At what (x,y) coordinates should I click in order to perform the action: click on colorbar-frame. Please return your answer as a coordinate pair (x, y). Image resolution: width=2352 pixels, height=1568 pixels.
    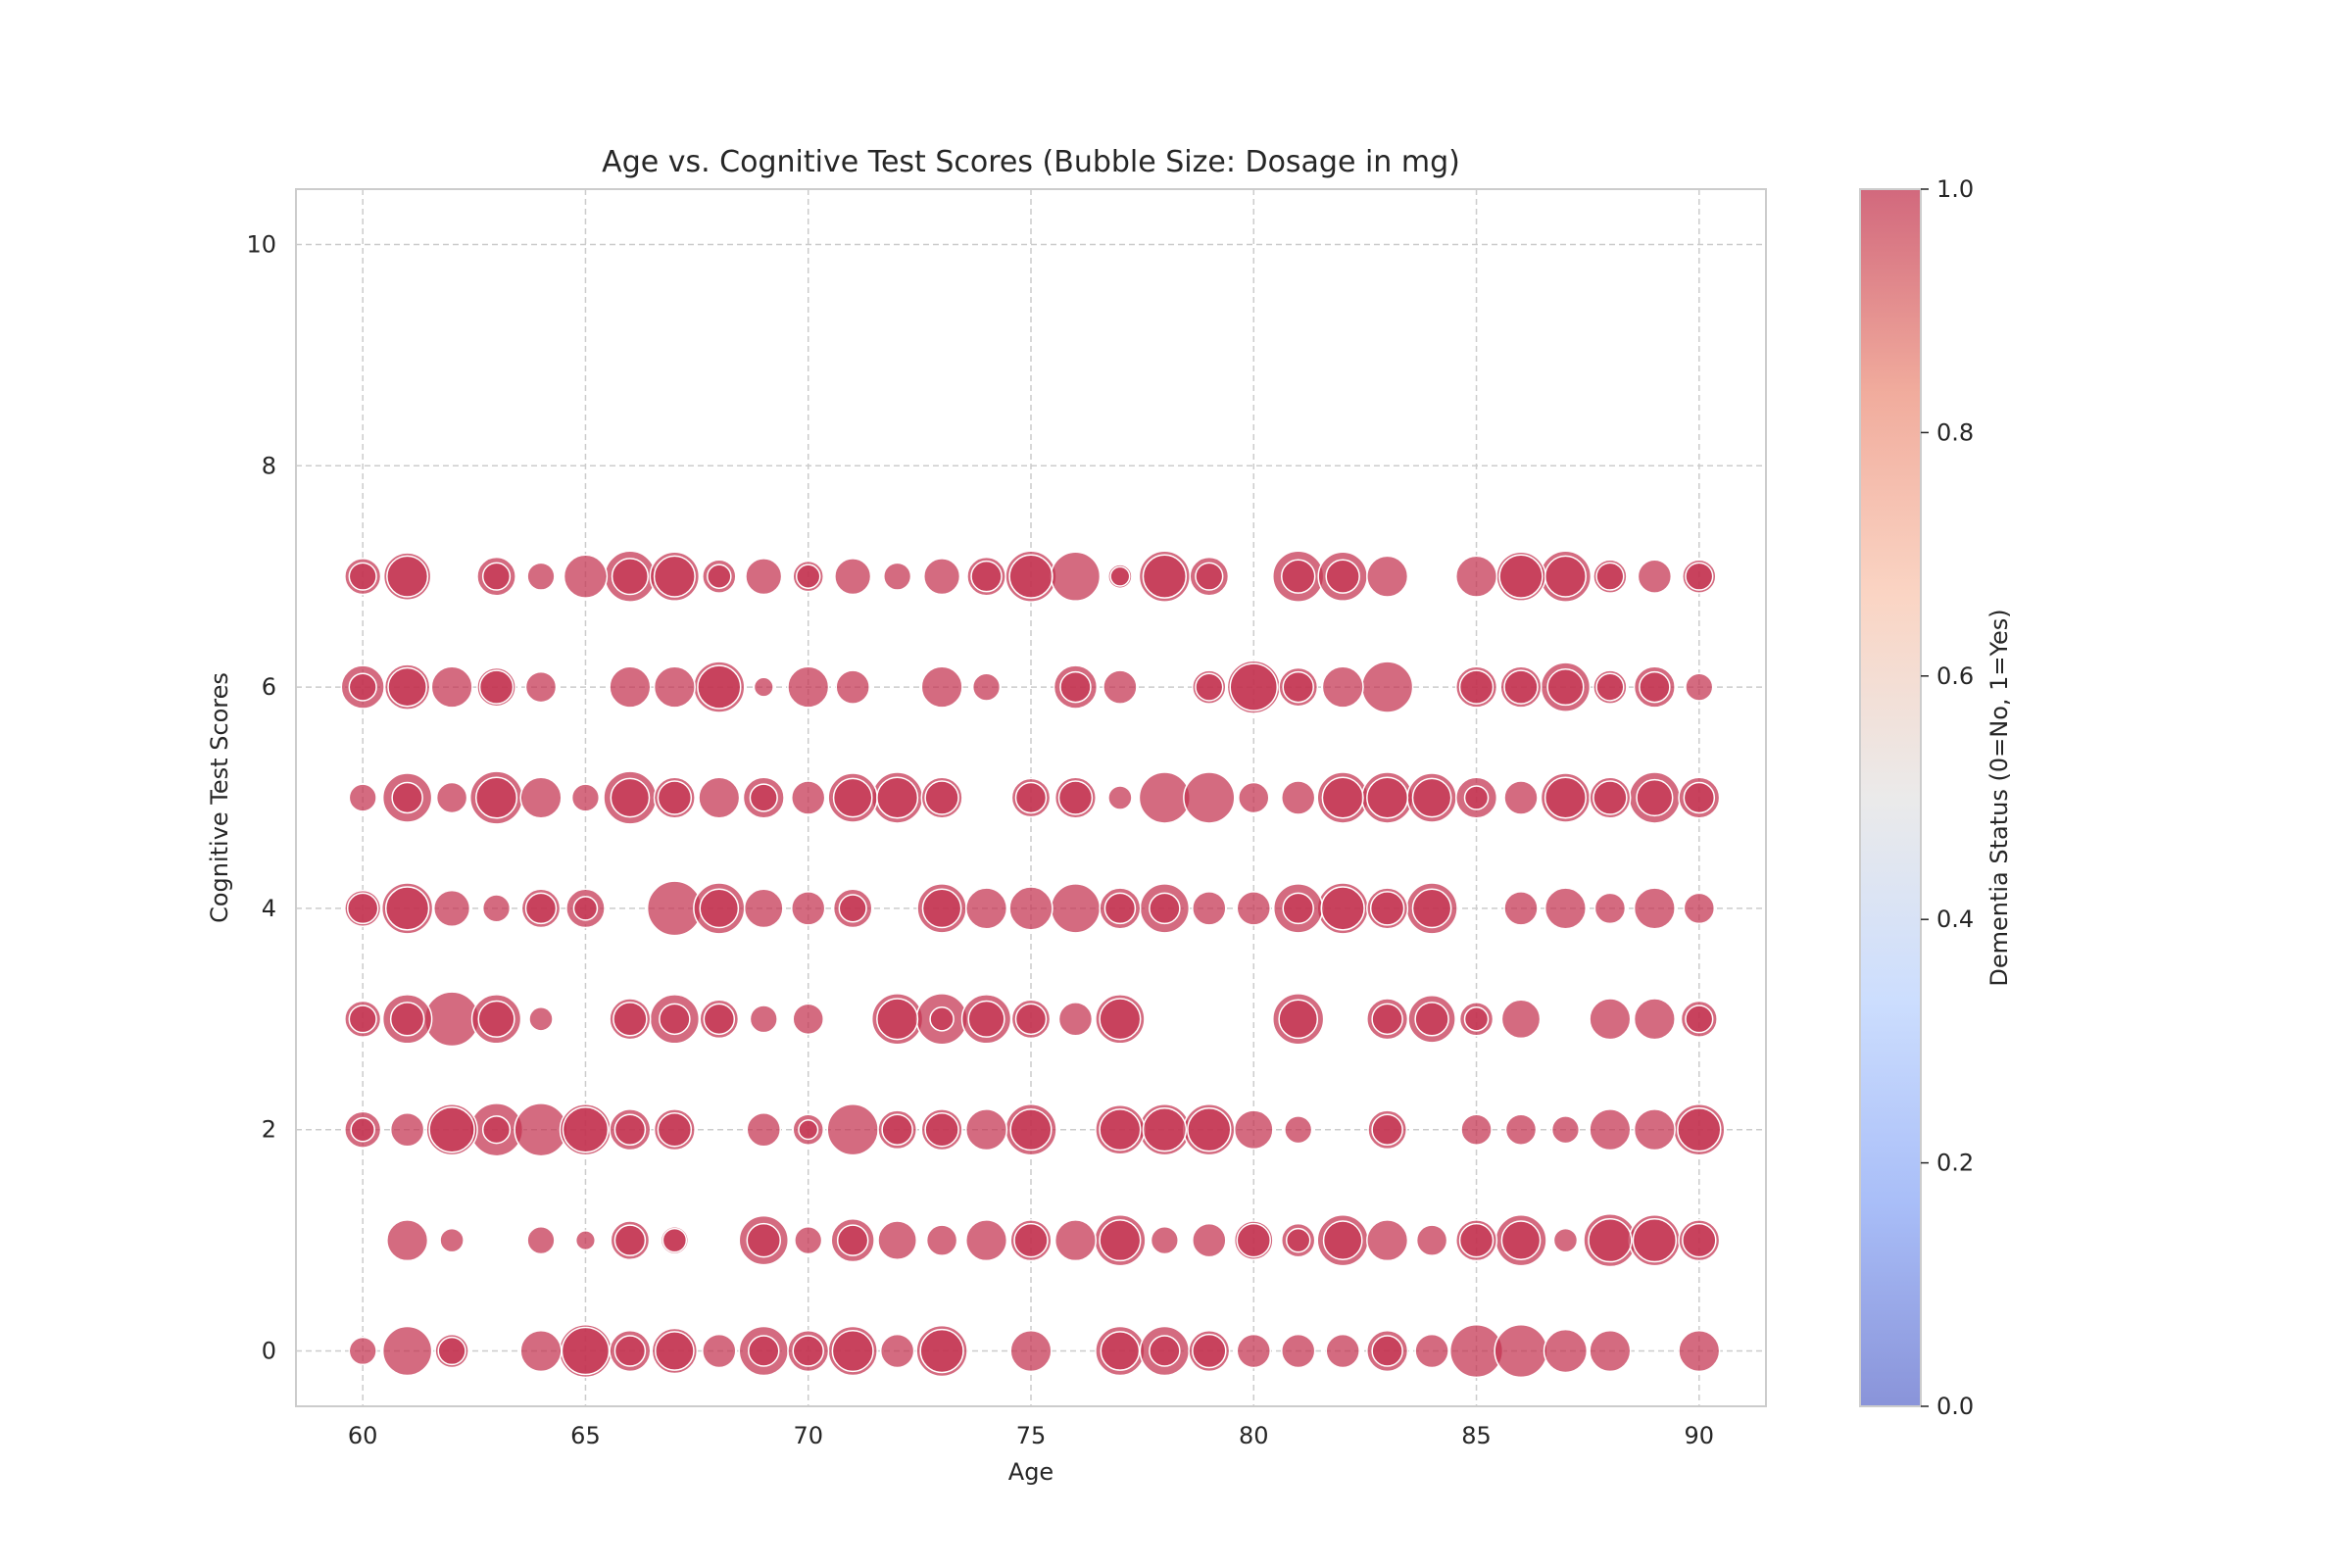
    Looking at the image, I should click on (1890, 797).